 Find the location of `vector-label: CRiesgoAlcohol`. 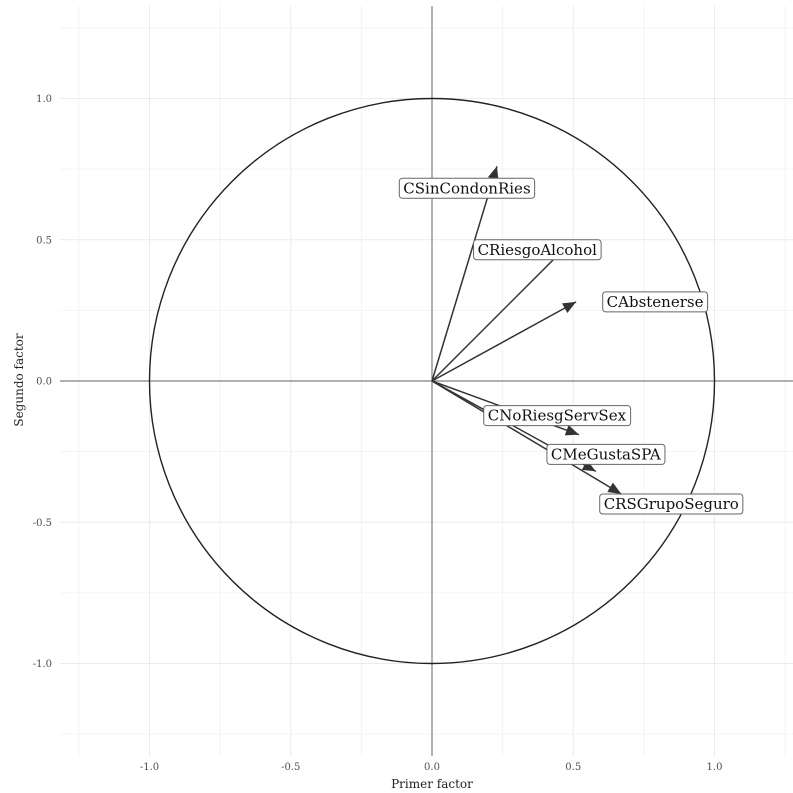

vector-label: CRiesgoAlcohol is located at coordinates (538, 250).